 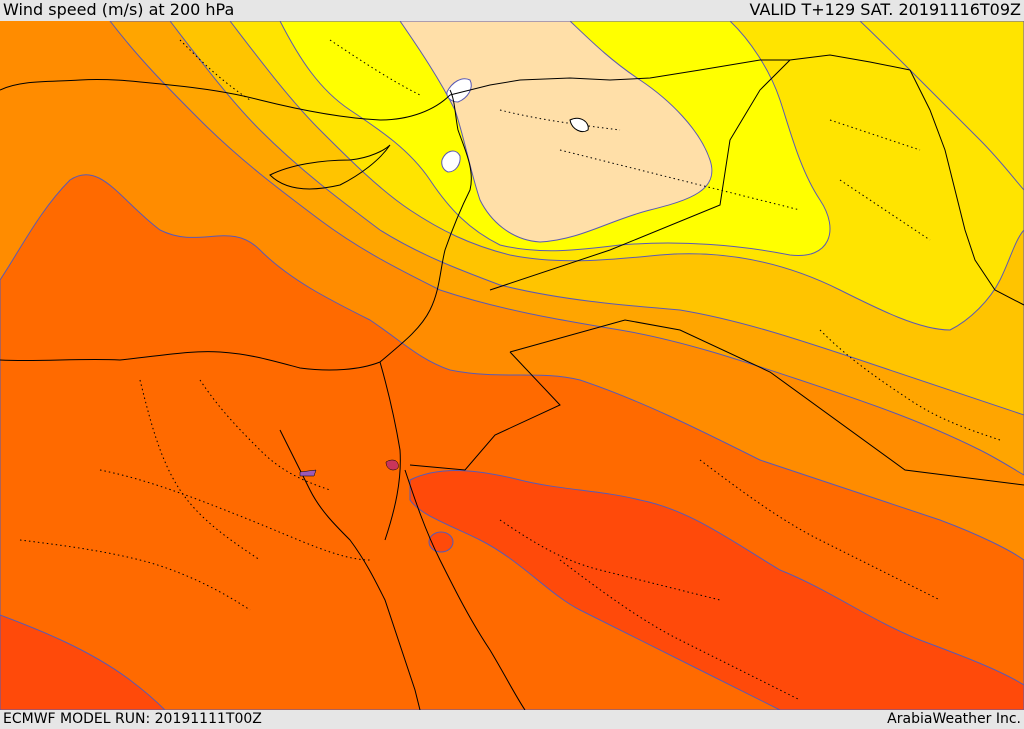 What do you see at coordinates (83, 662) in the screenshot?
I see `band-ff4a0a-sw` at bounding box center [83, 662].